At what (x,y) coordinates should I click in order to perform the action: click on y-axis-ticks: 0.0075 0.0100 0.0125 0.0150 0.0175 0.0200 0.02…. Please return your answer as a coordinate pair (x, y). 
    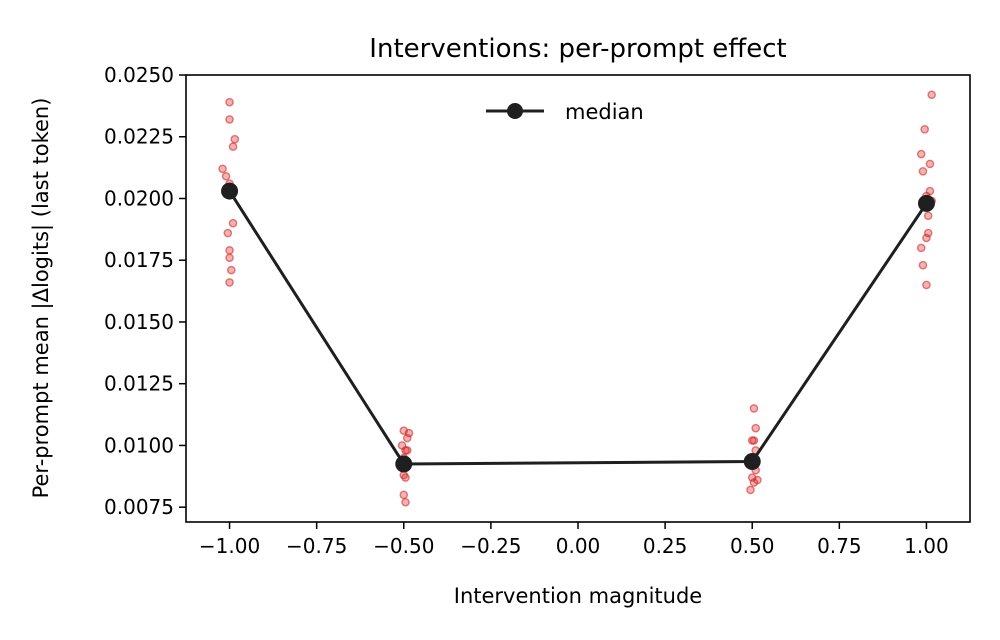
    Looking at the image, I should click on (145, 291).